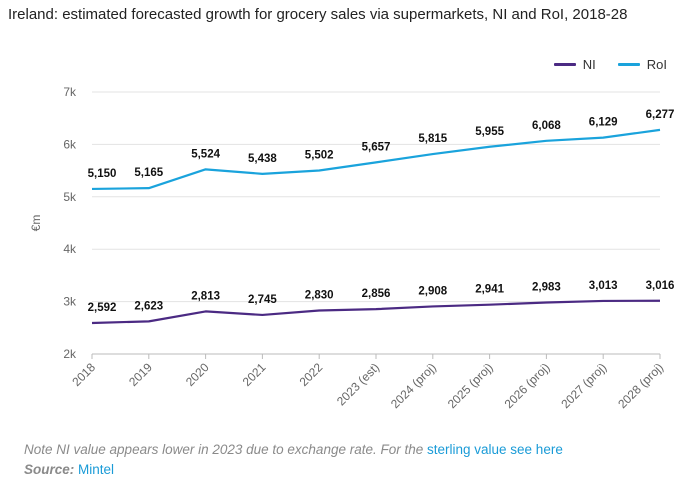 The image size is (687, 488). What do you see at coordinates (205, 154) in the screenshot?
I see `data-label-roi: 5,524` at bounding box center [205, 154].